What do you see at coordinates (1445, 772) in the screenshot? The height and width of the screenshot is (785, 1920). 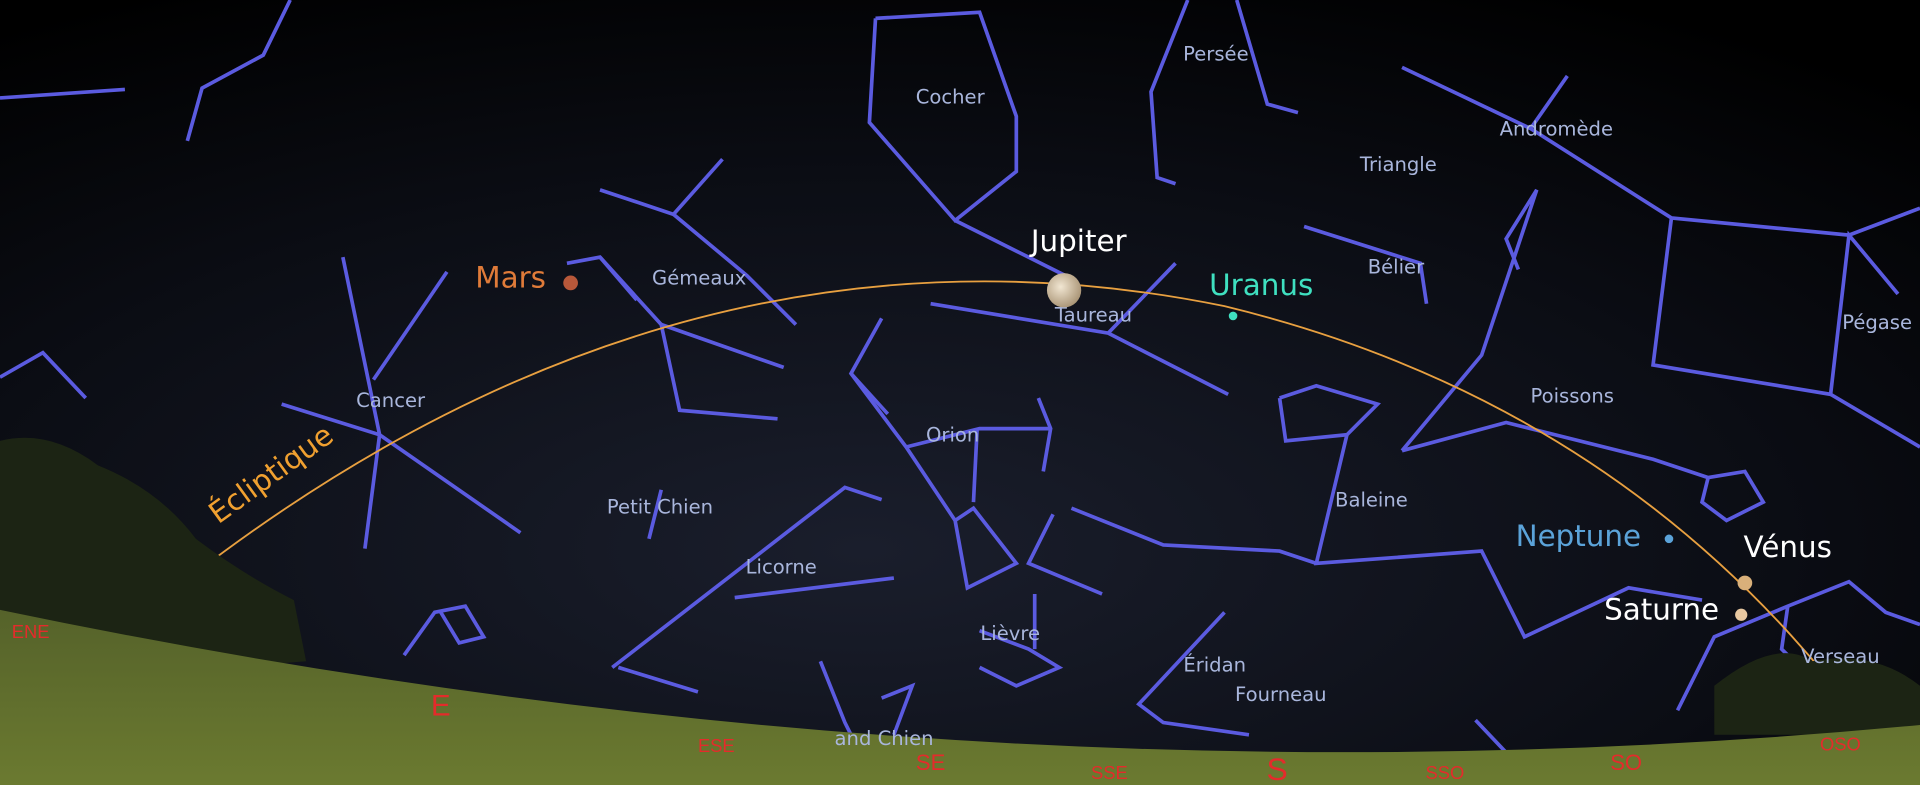 I see `direction-label: SSO` at bounding box center [1445, 772].